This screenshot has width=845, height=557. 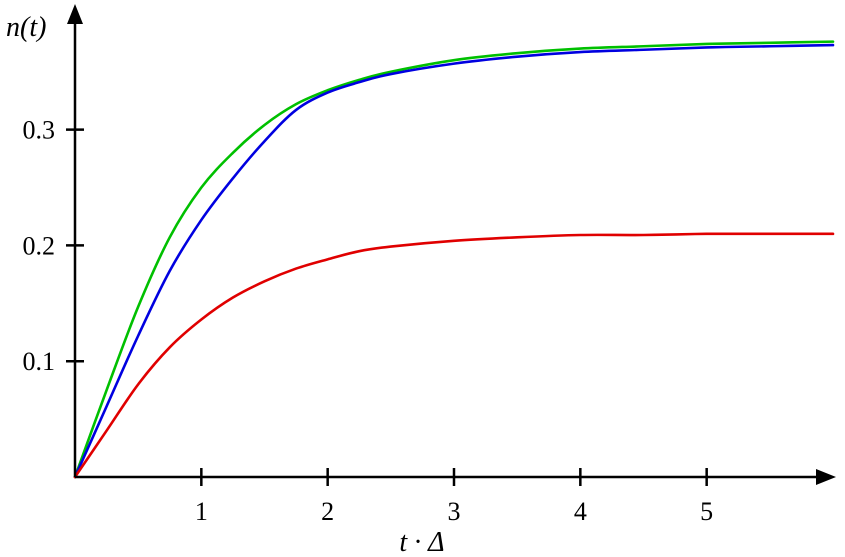 What do you see at coordinates (75, 14) in the screenshot?
I see `y-axis-arrow` at bounding box center [75, 14].